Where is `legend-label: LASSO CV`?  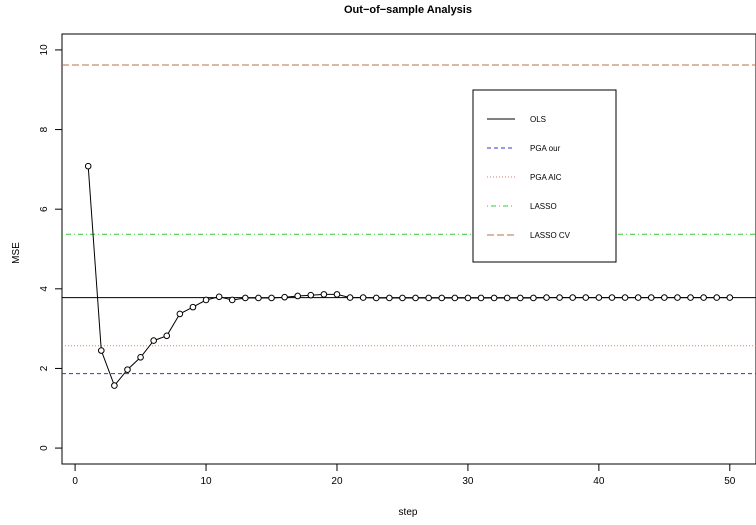
legend-label: LASSO CV is located at coordinates (550, 235).